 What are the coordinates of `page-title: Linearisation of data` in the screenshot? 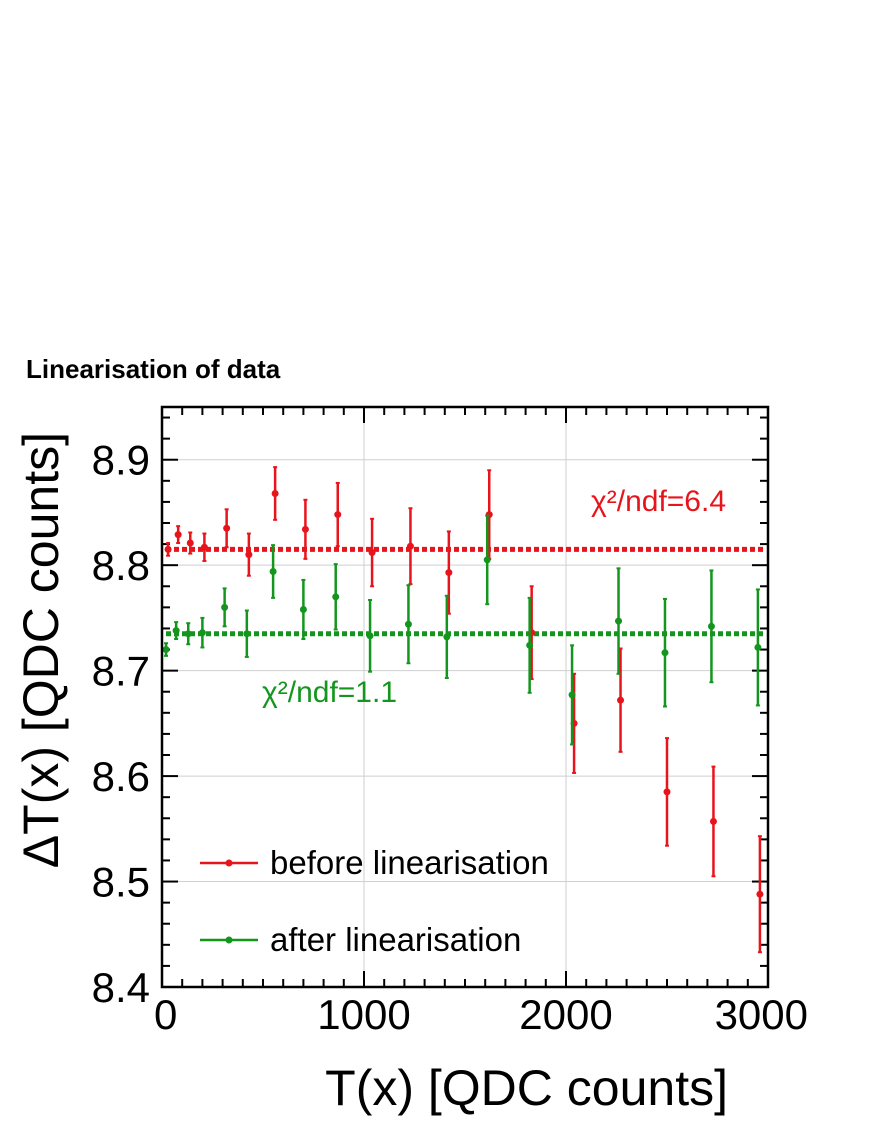 It's located at (153, 369).